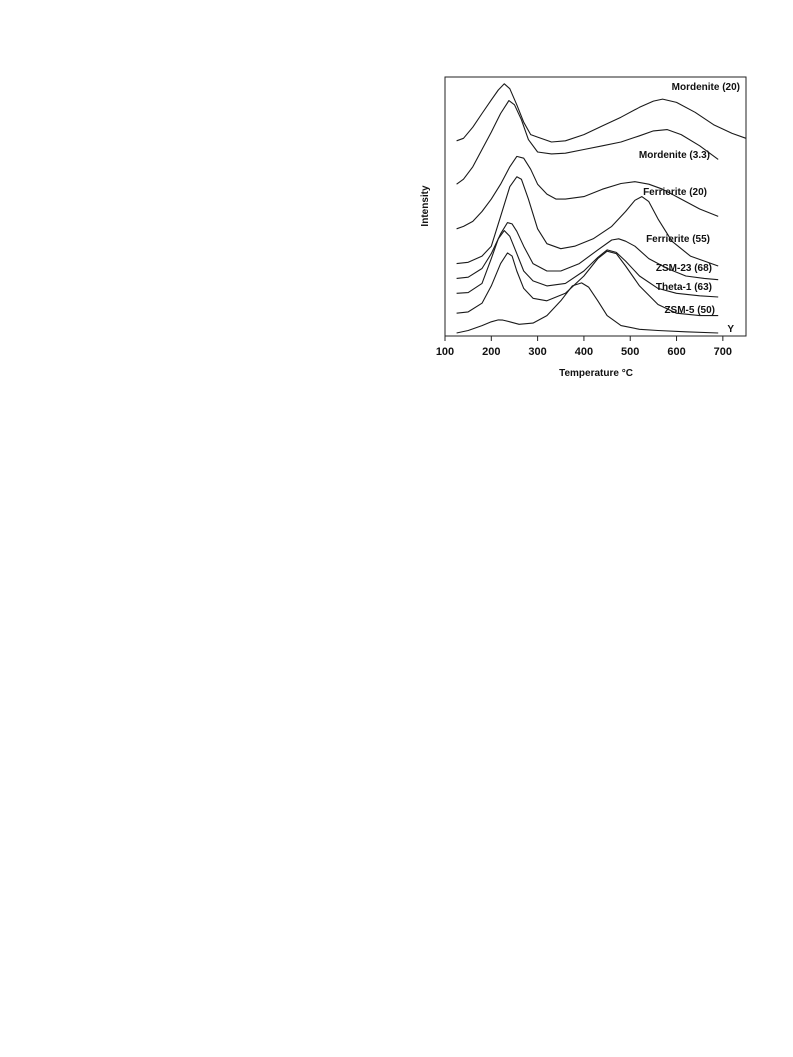  What do you see at coordinates (445, 352) in the screenshot?
I see `x-tick-label-100: 100` at bounding box center [445, 352].